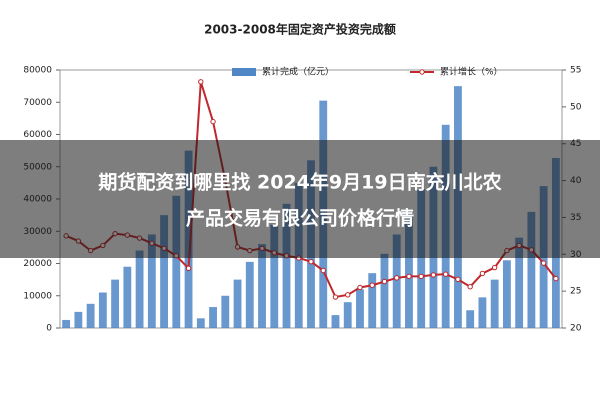 The height and width of the screenshot is (404, 600). What do you see at coordinates (575, 71) in the screenshot?
I see `y2-tick-label: 55` at bounding box center [575, 71].